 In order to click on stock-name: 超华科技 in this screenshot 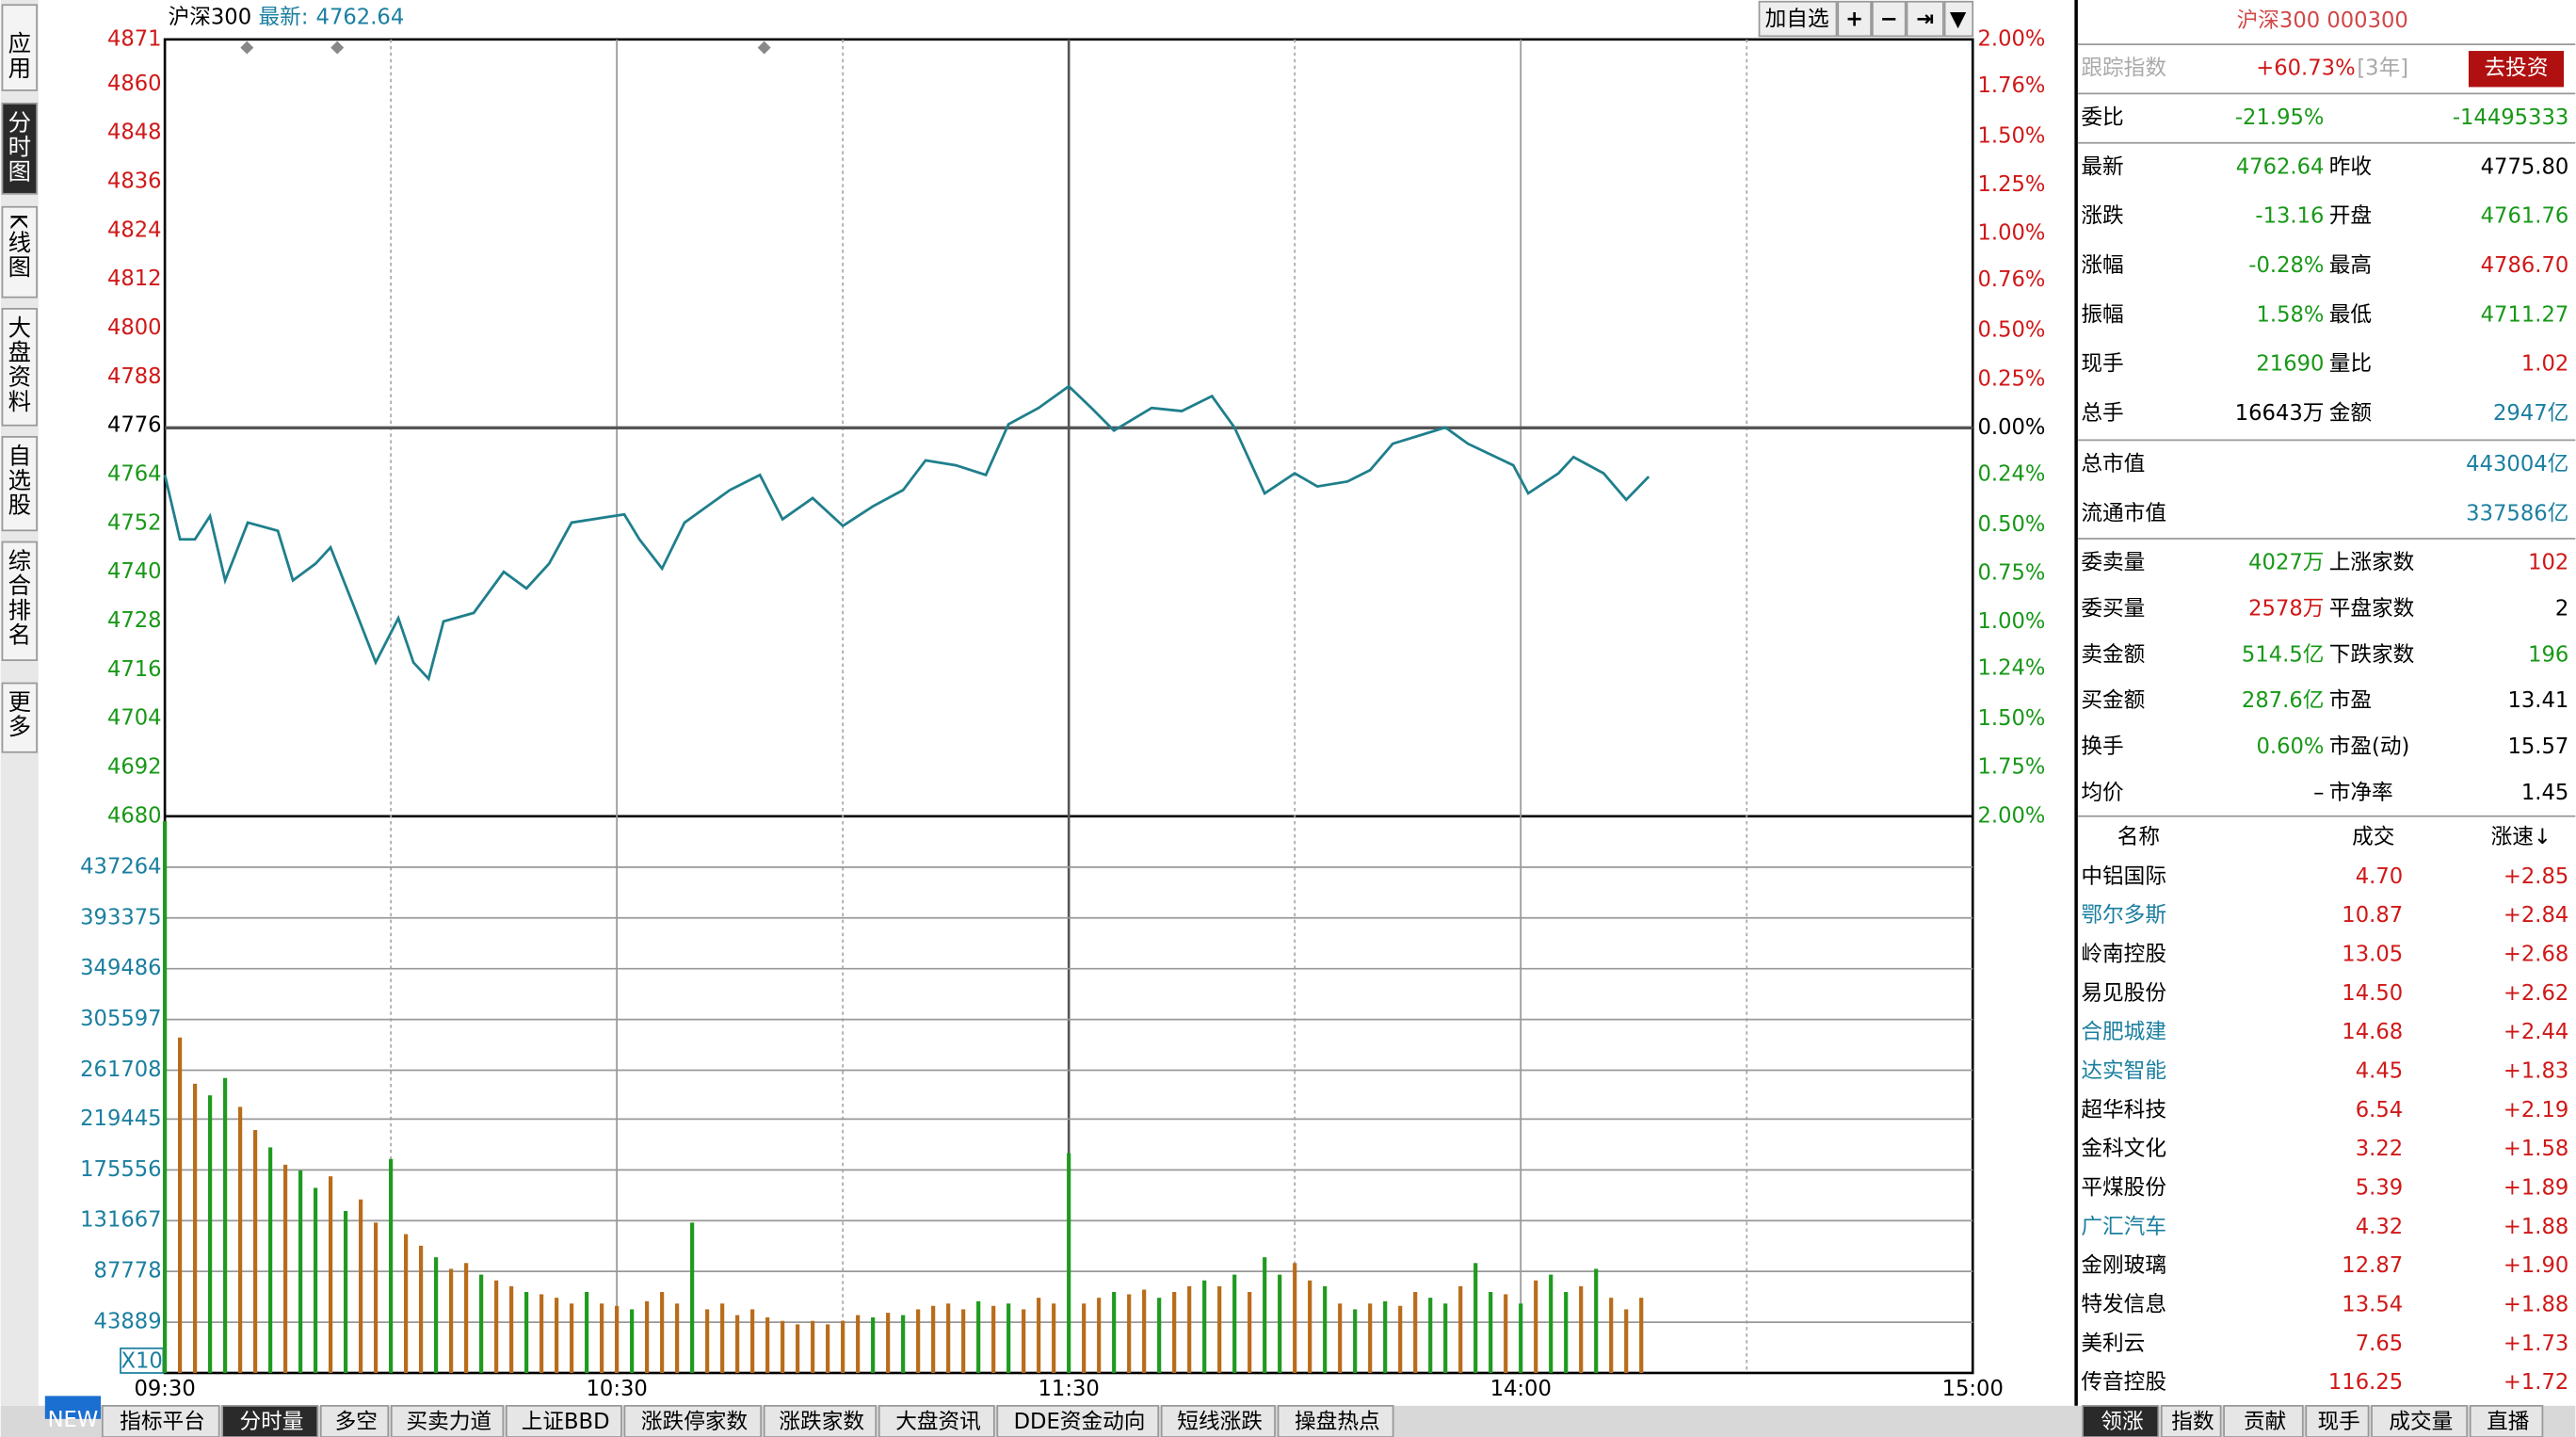, I will do `click(2123, 1110)`.